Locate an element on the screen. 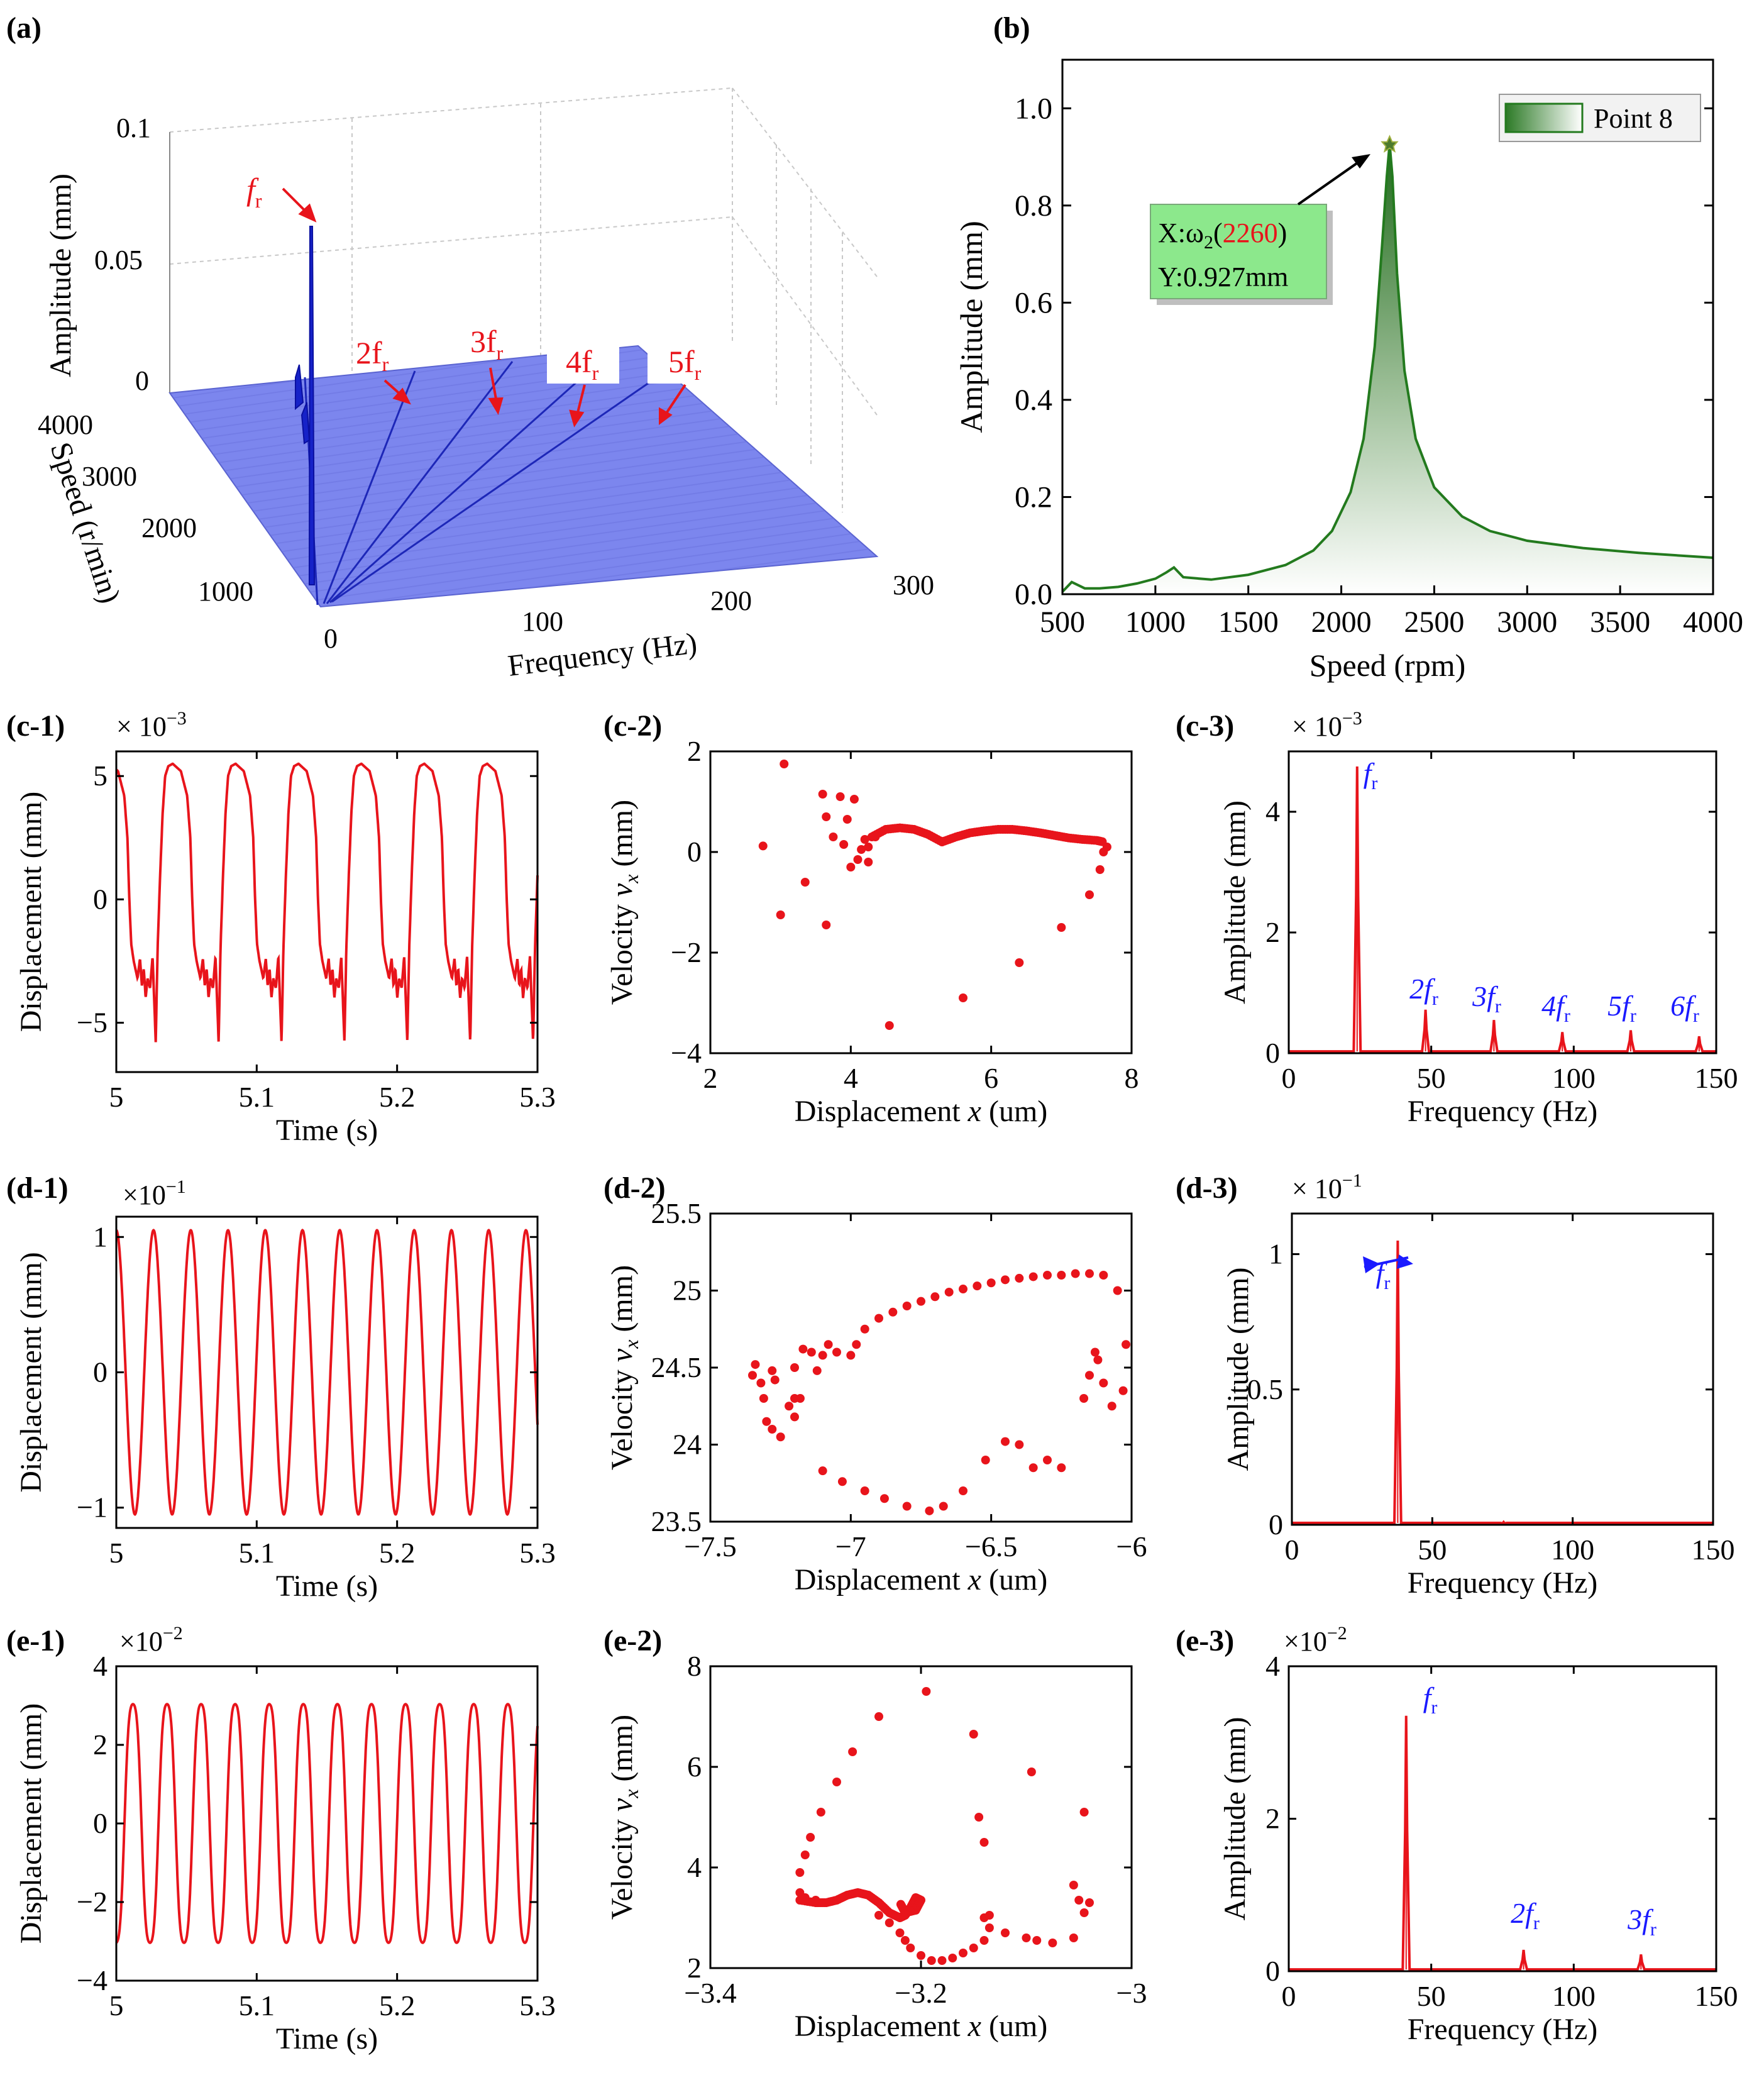  y-axis-label: Displacement (mm) is located at coordinates (31, 912).